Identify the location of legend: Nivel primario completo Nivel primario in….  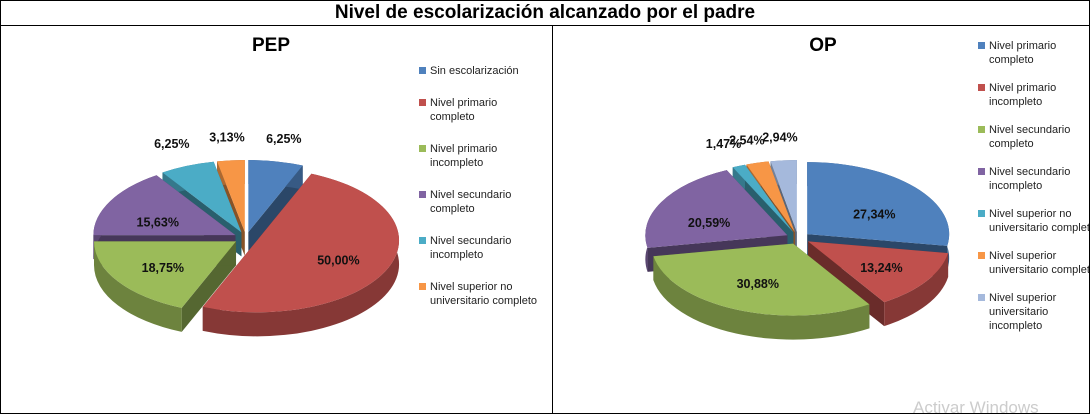
(1034, 193).